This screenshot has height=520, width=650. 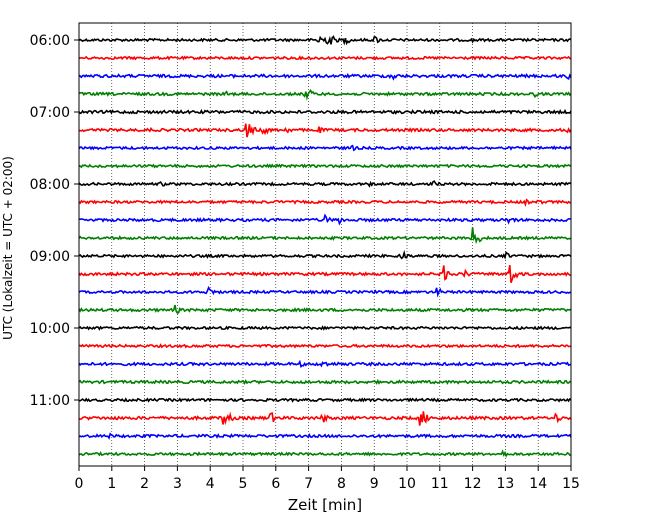 What do you see at coordinates (50, 329) in the screenshot?
I see `y-tick-label: 10:00` at bounding box center [50, 329].